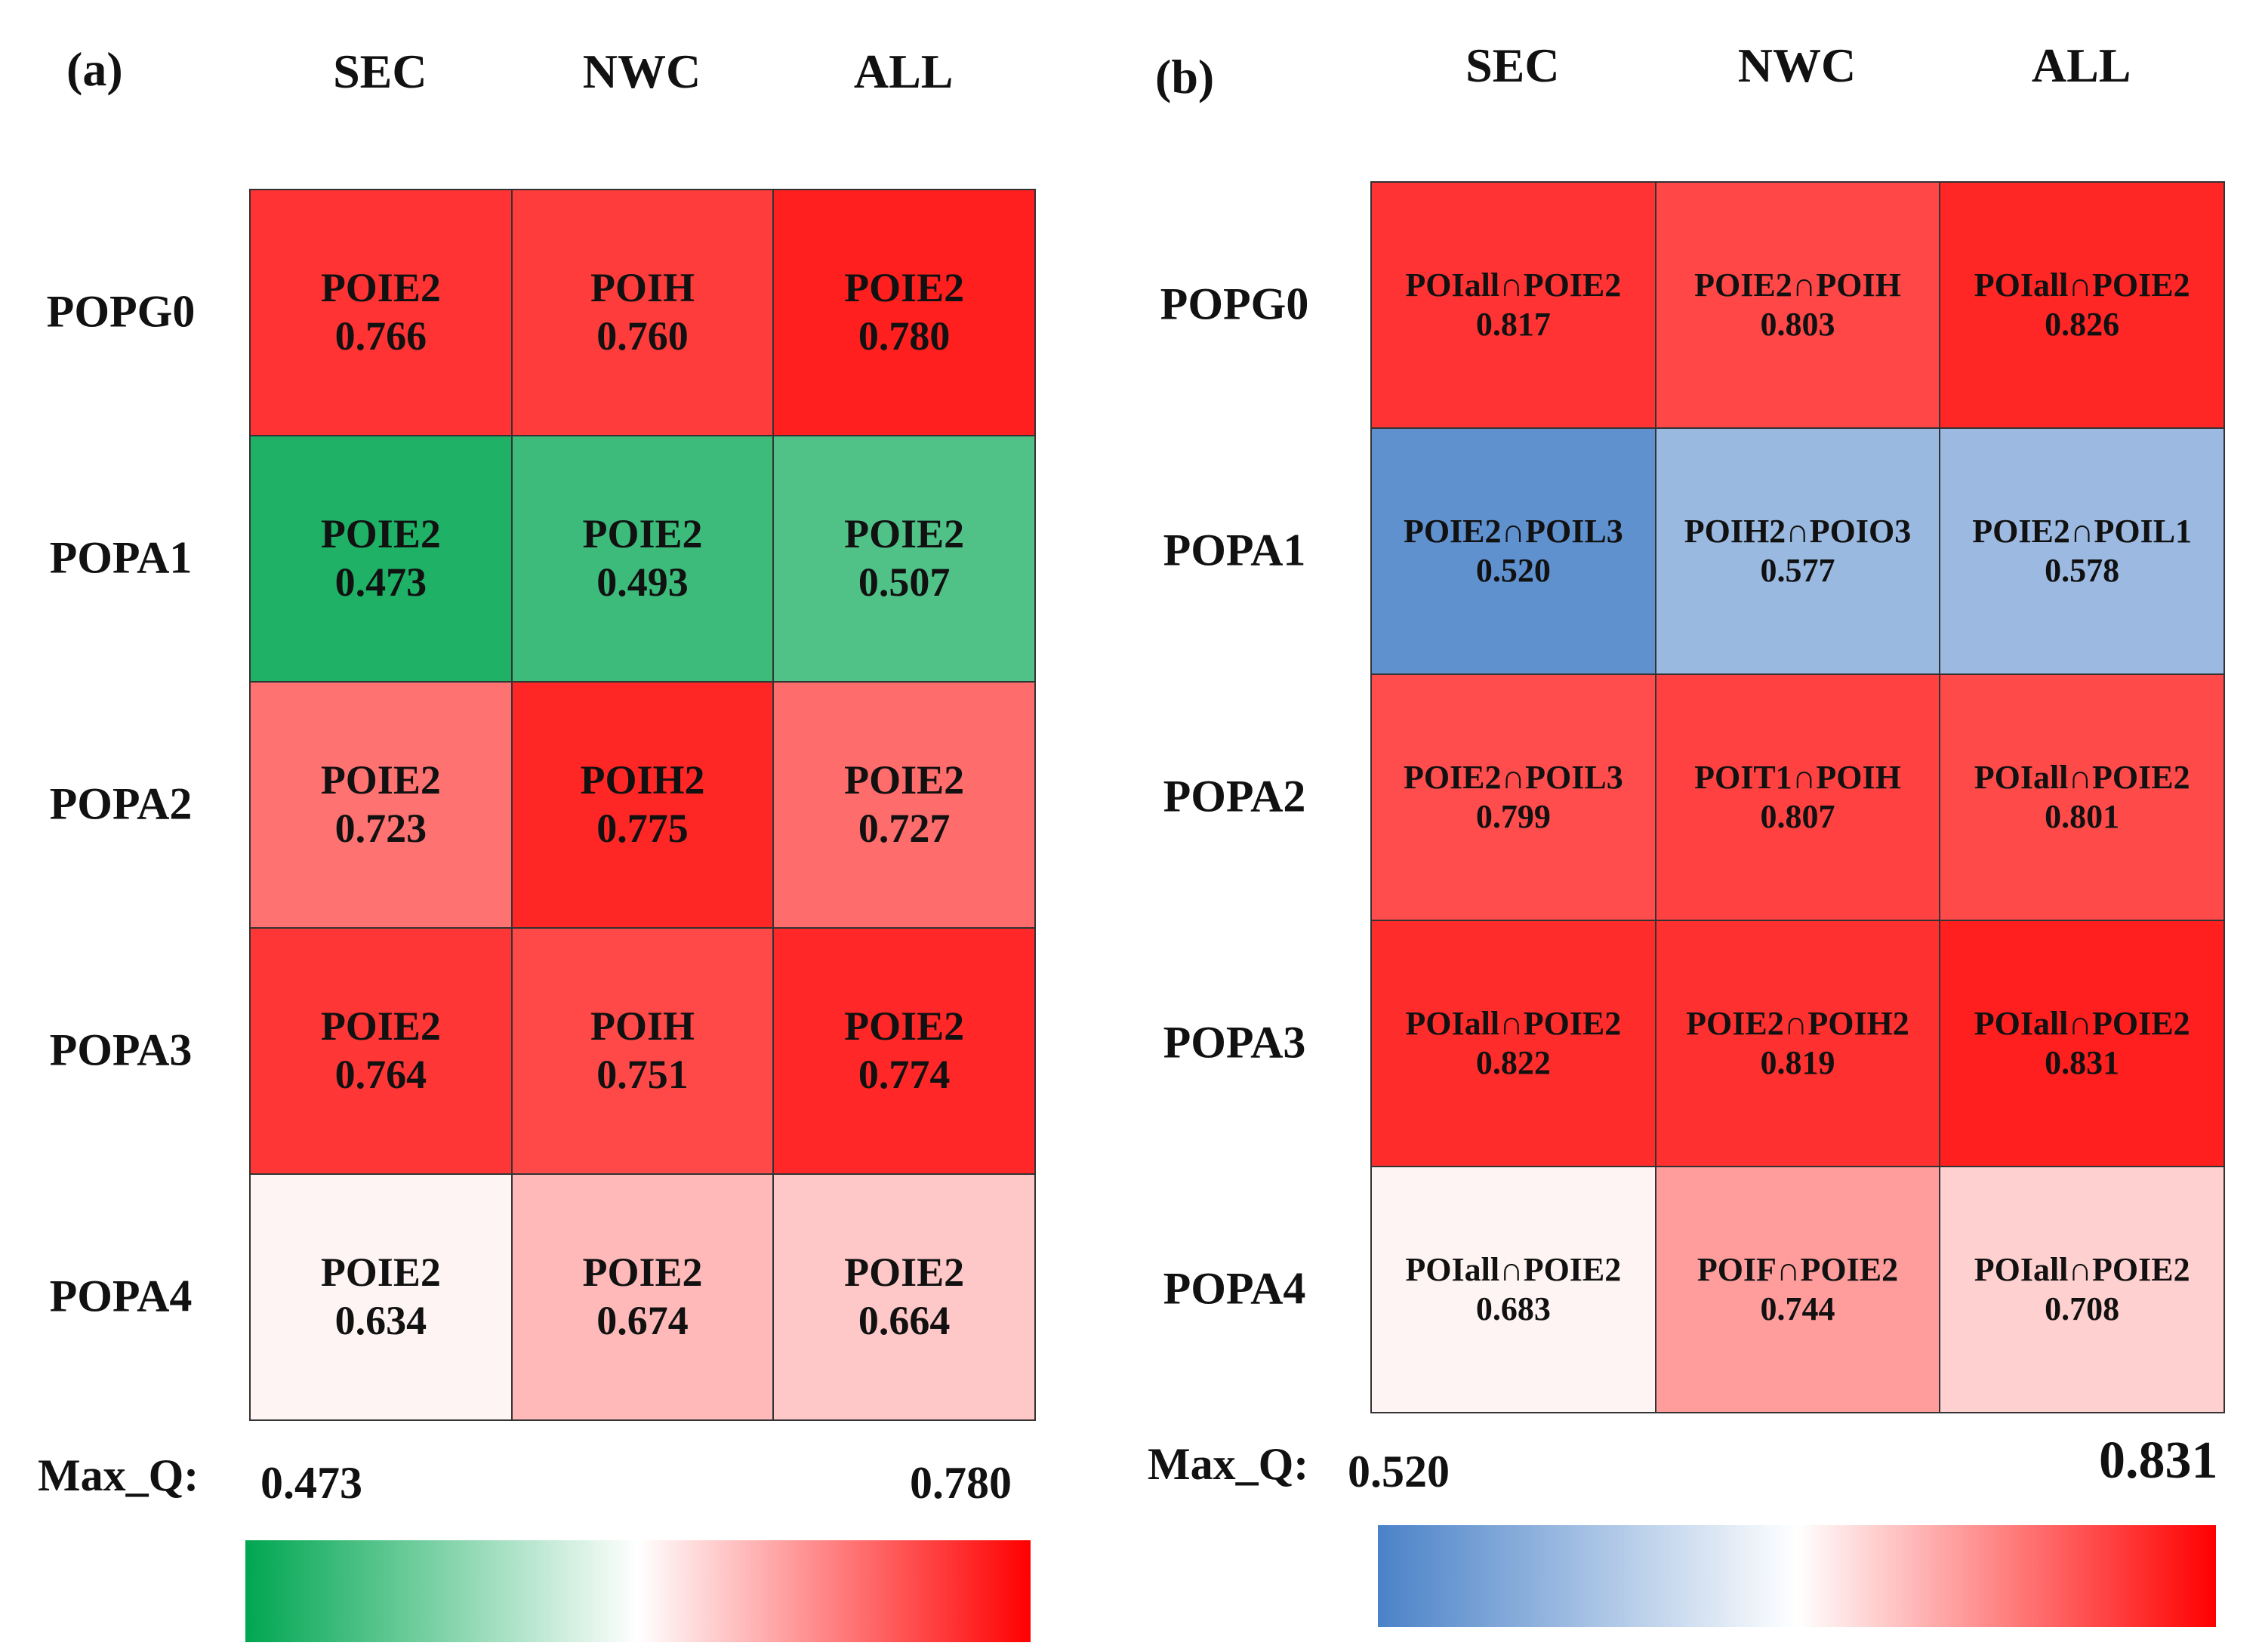  What do you see at coordinates (381, 1051) in the screenshot?
I see `heatmap-cell: POIE2 0.764` at bounding box center [381, 1051].